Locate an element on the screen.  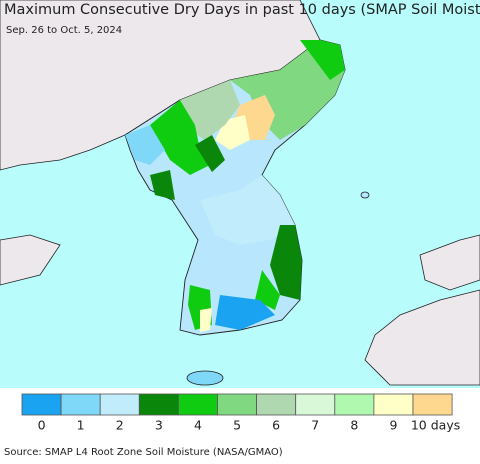
legend-label: 10 days is located at coordinates (435, 425).